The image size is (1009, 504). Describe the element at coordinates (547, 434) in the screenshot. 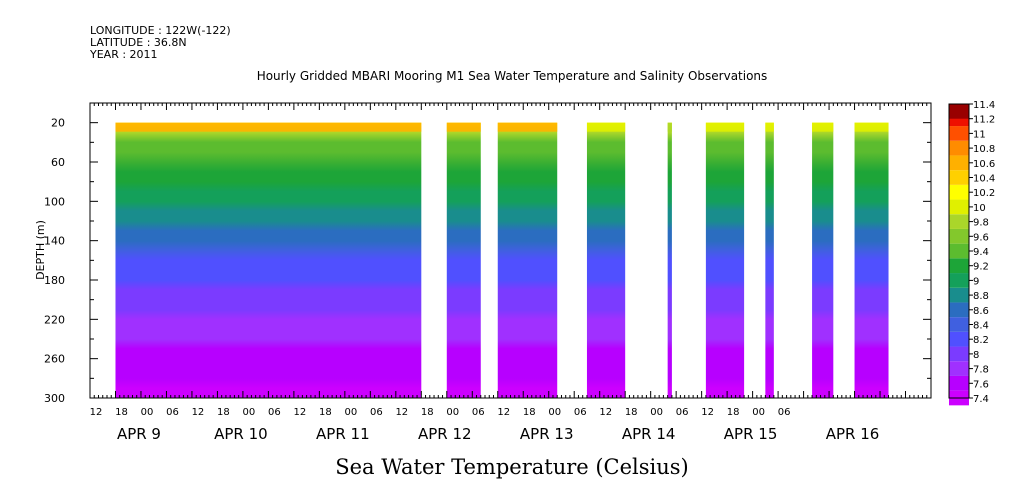

I see `x-day-label: APR 13` at that location.